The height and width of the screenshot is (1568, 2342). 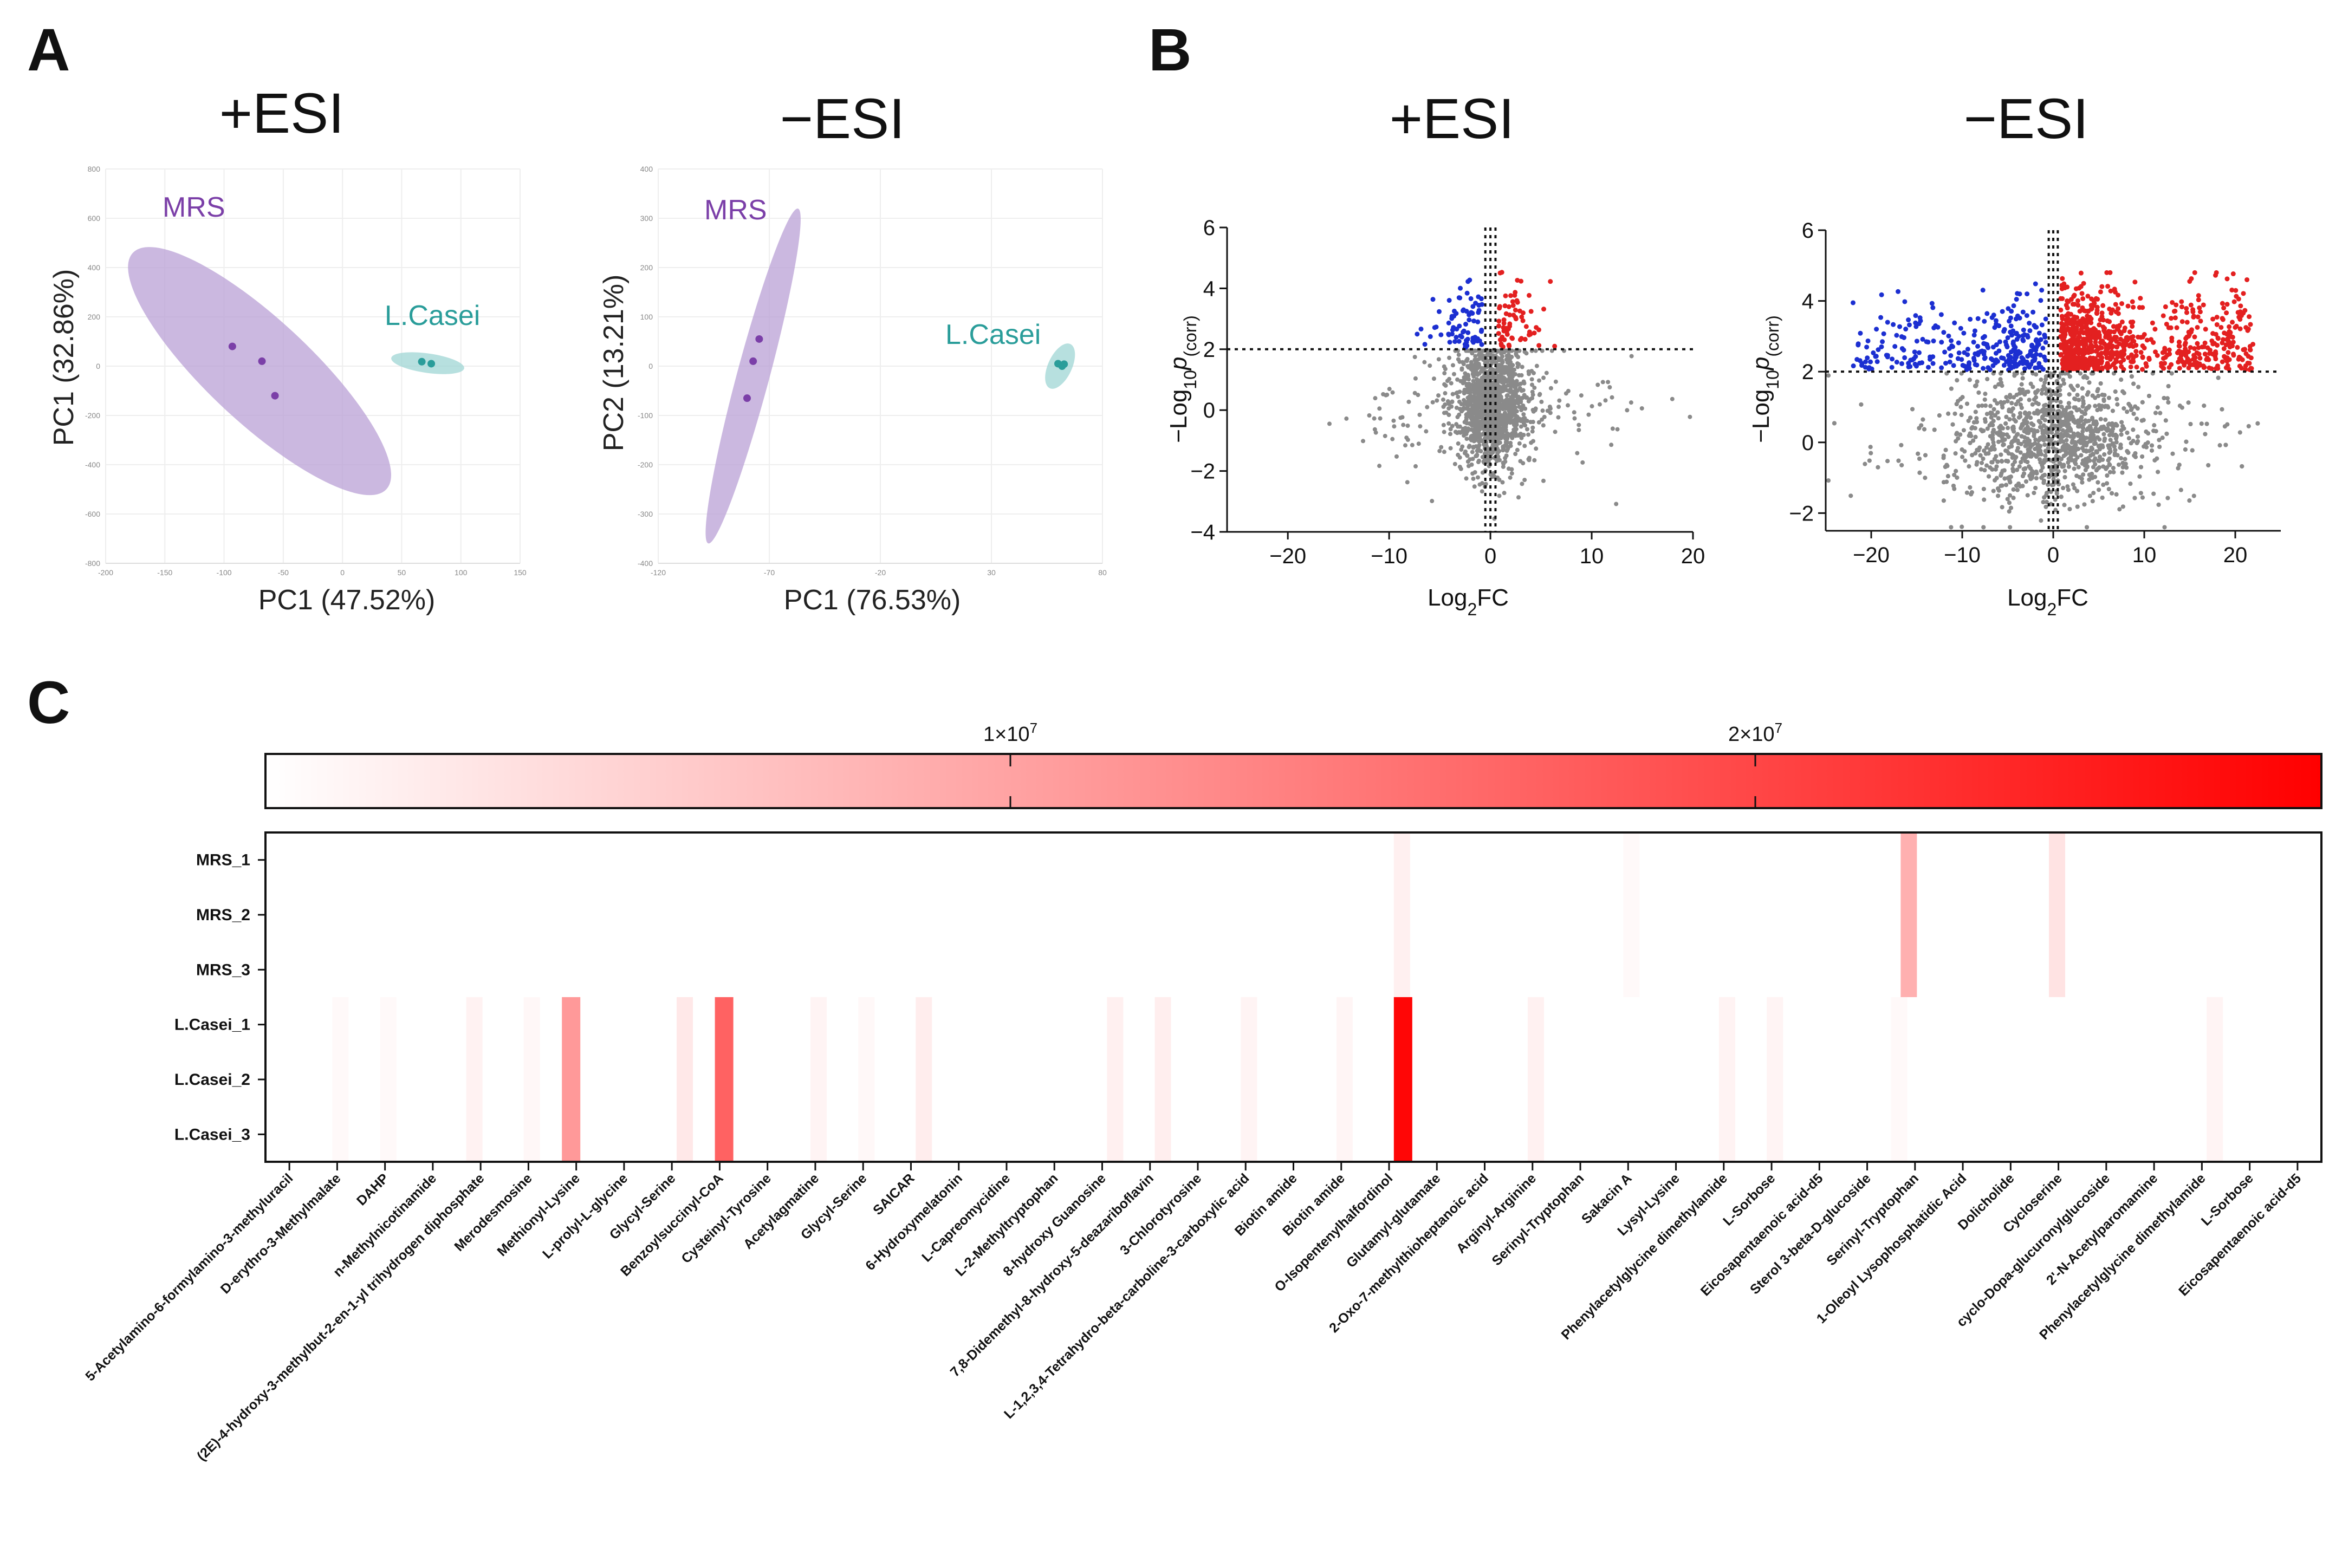 What do you see at coordinates (283, 573) in the screenshot?
I see `x-tick-label: -50` at bounding box center [283, 573].